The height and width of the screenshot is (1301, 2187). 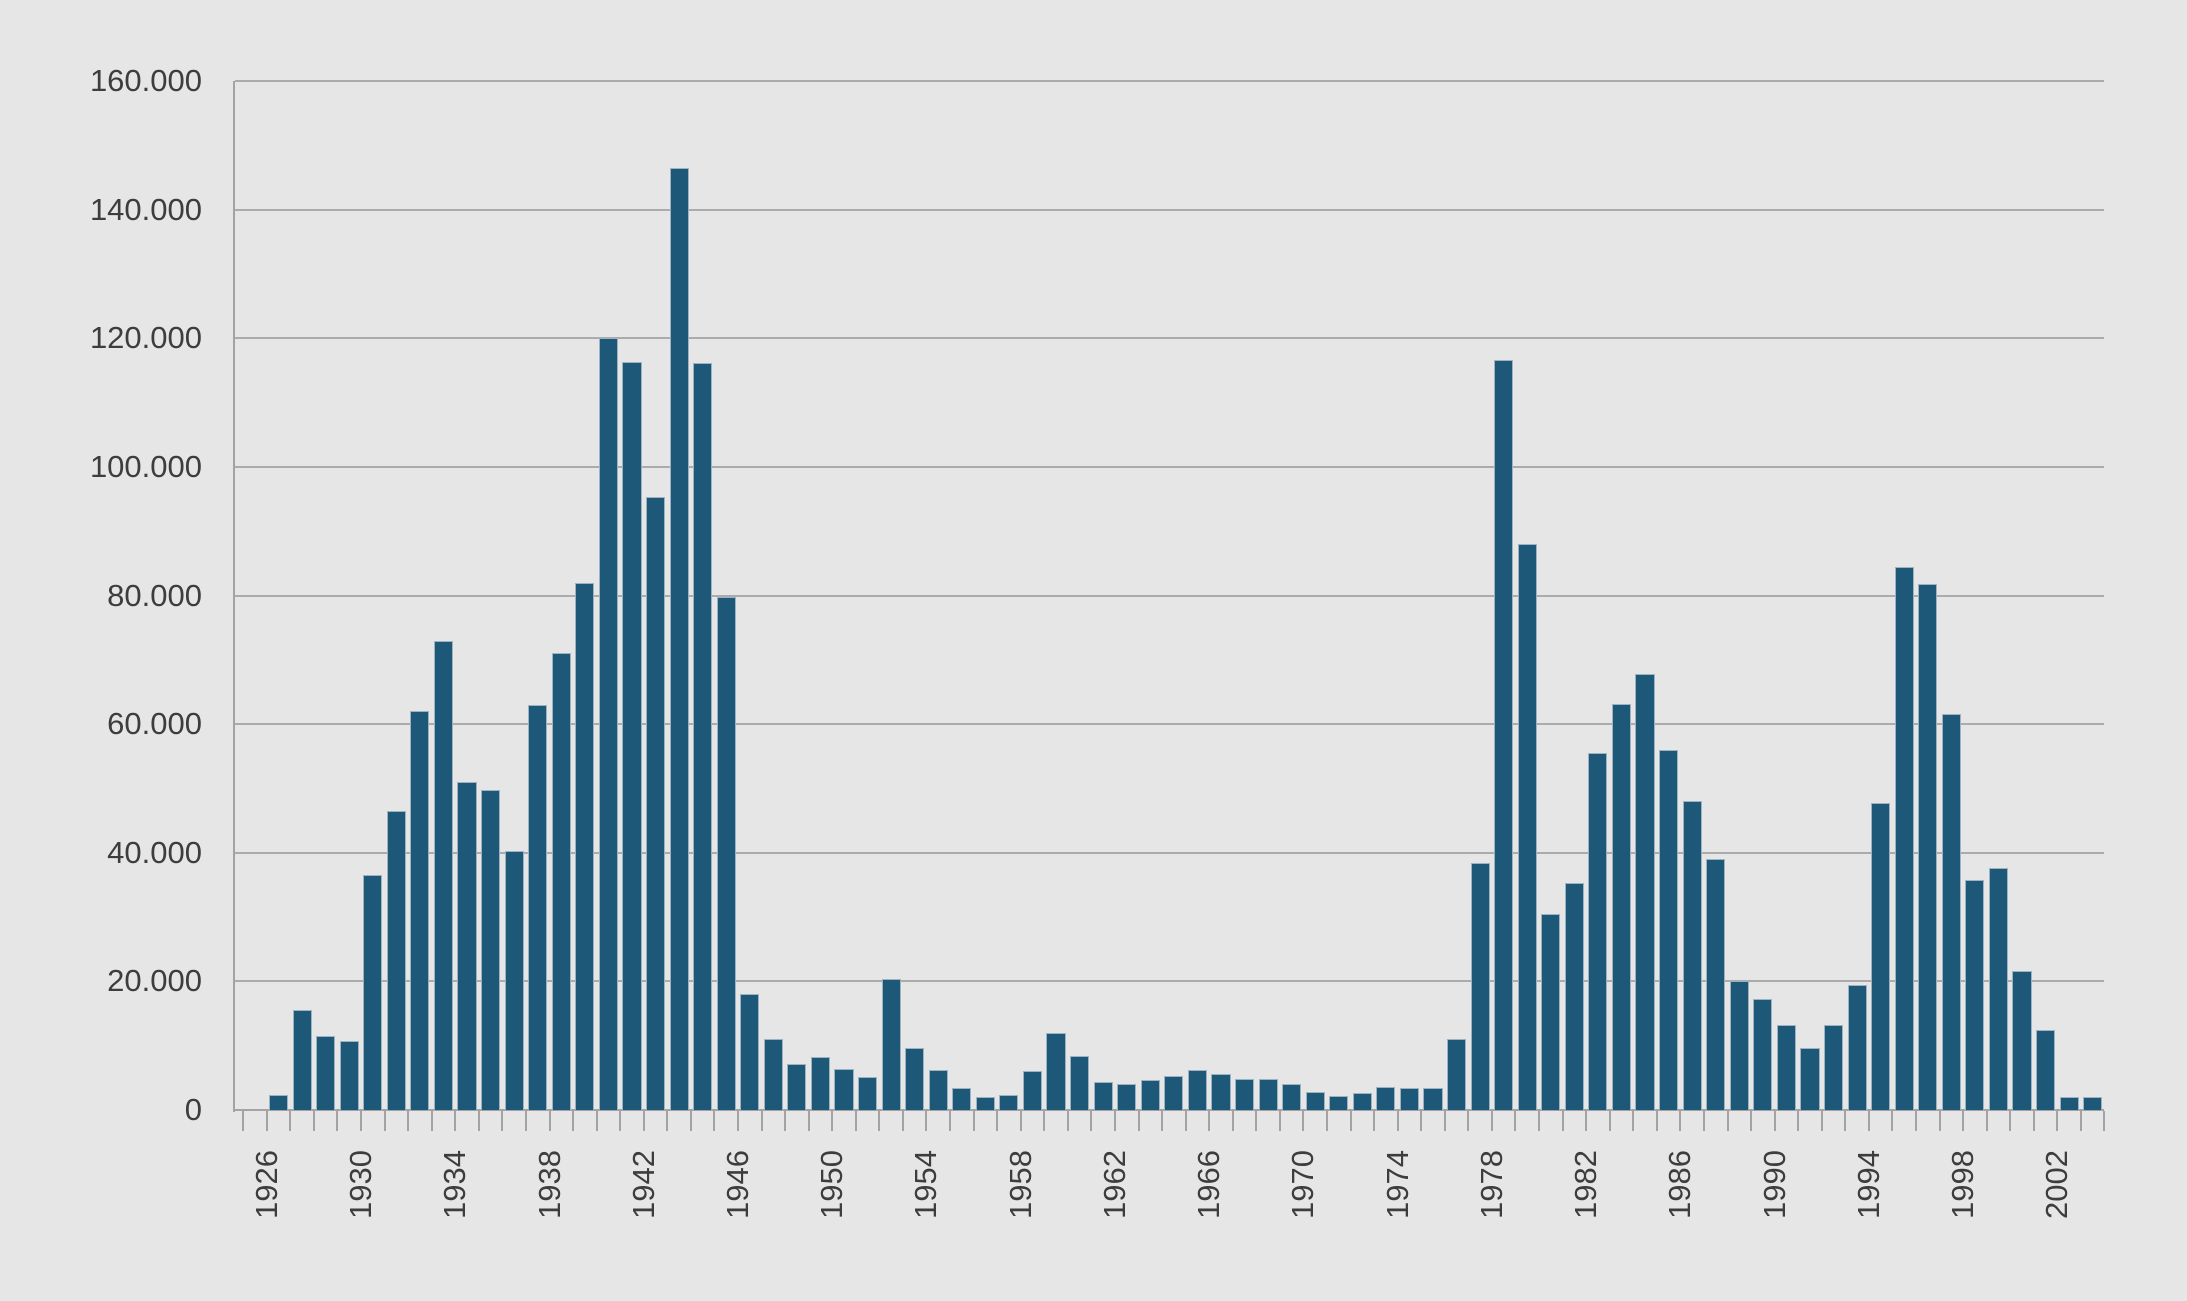 I want to click on y-axis-label: 40.000, so click(x=154, y=852).